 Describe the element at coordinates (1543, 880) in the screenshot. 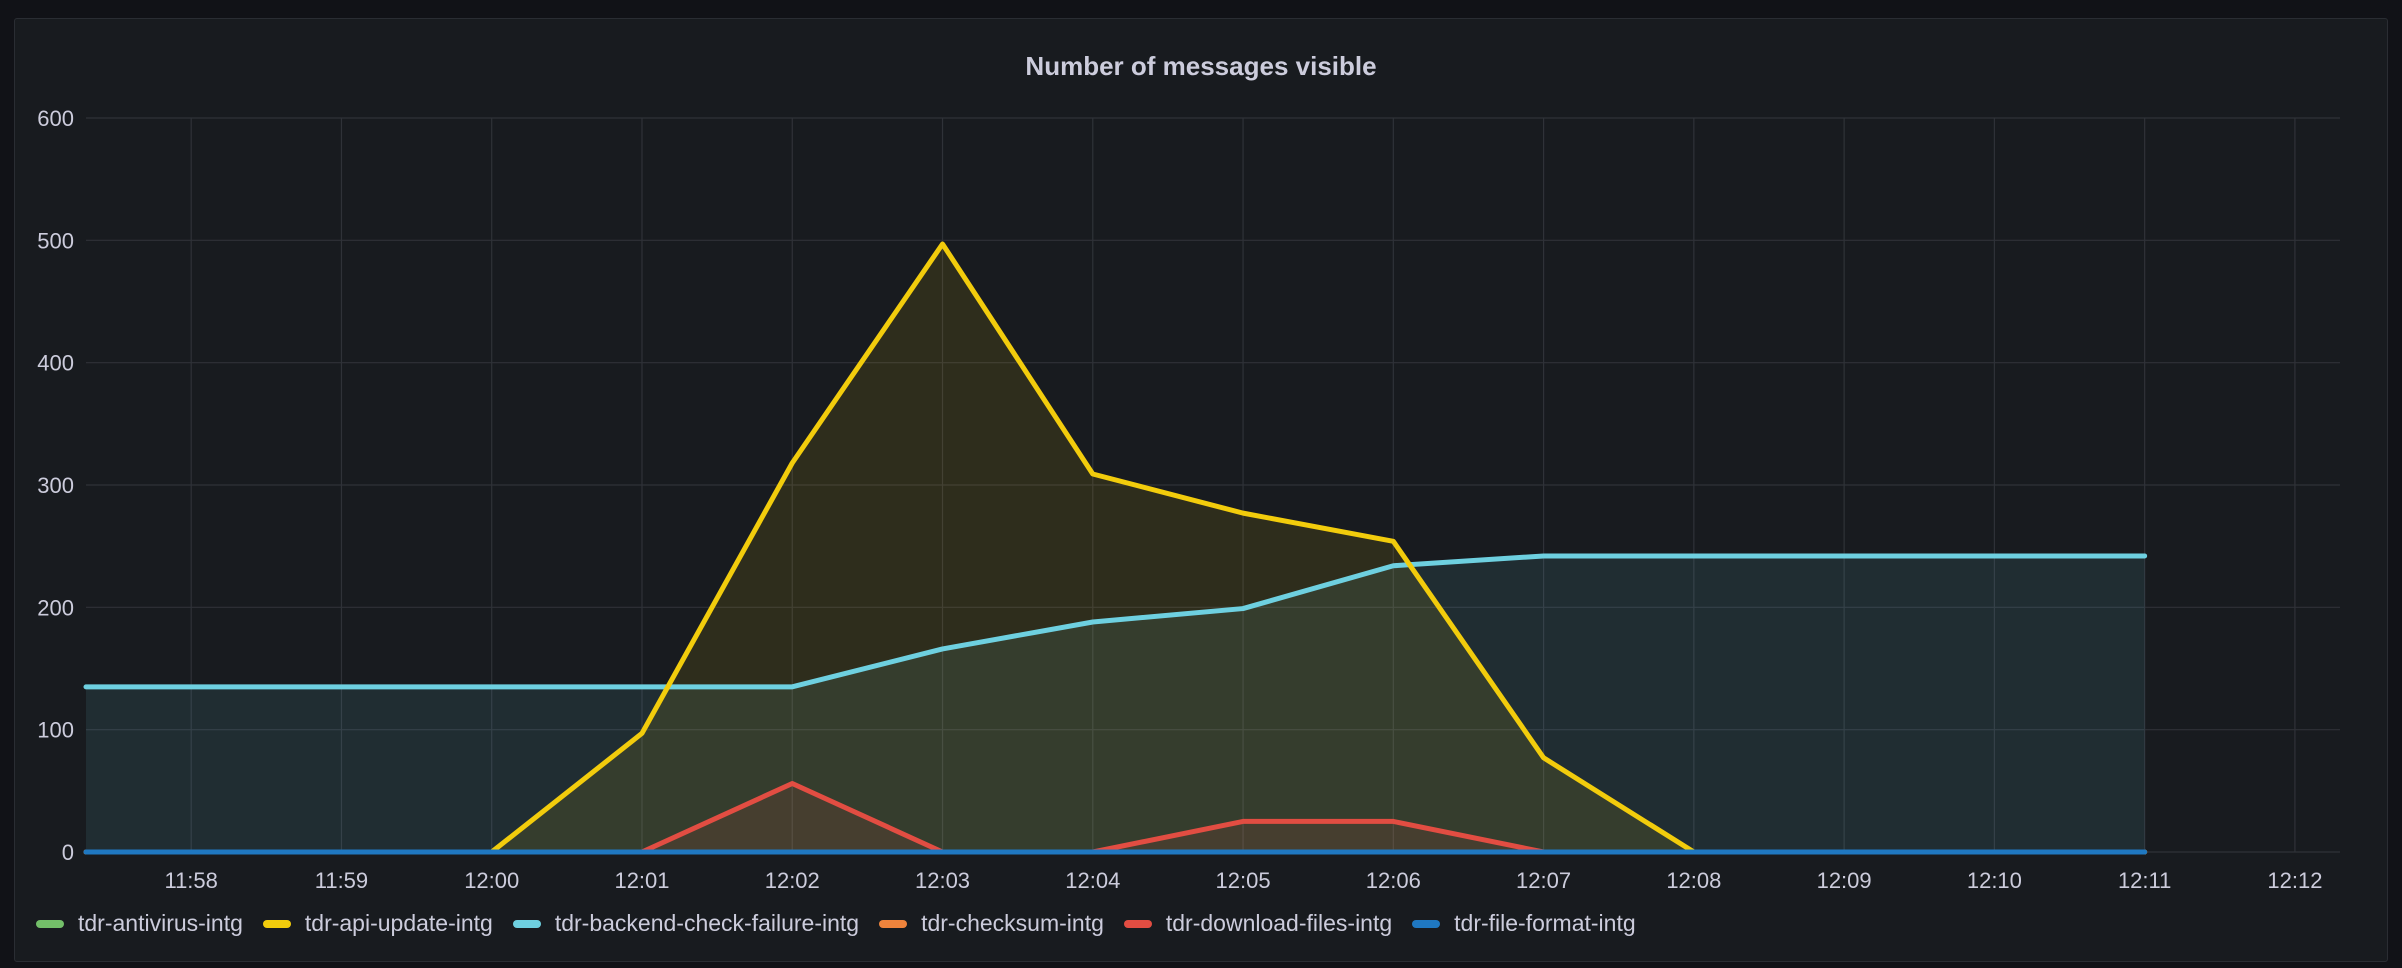

I see `x-tick-label: 12:07` at that location.